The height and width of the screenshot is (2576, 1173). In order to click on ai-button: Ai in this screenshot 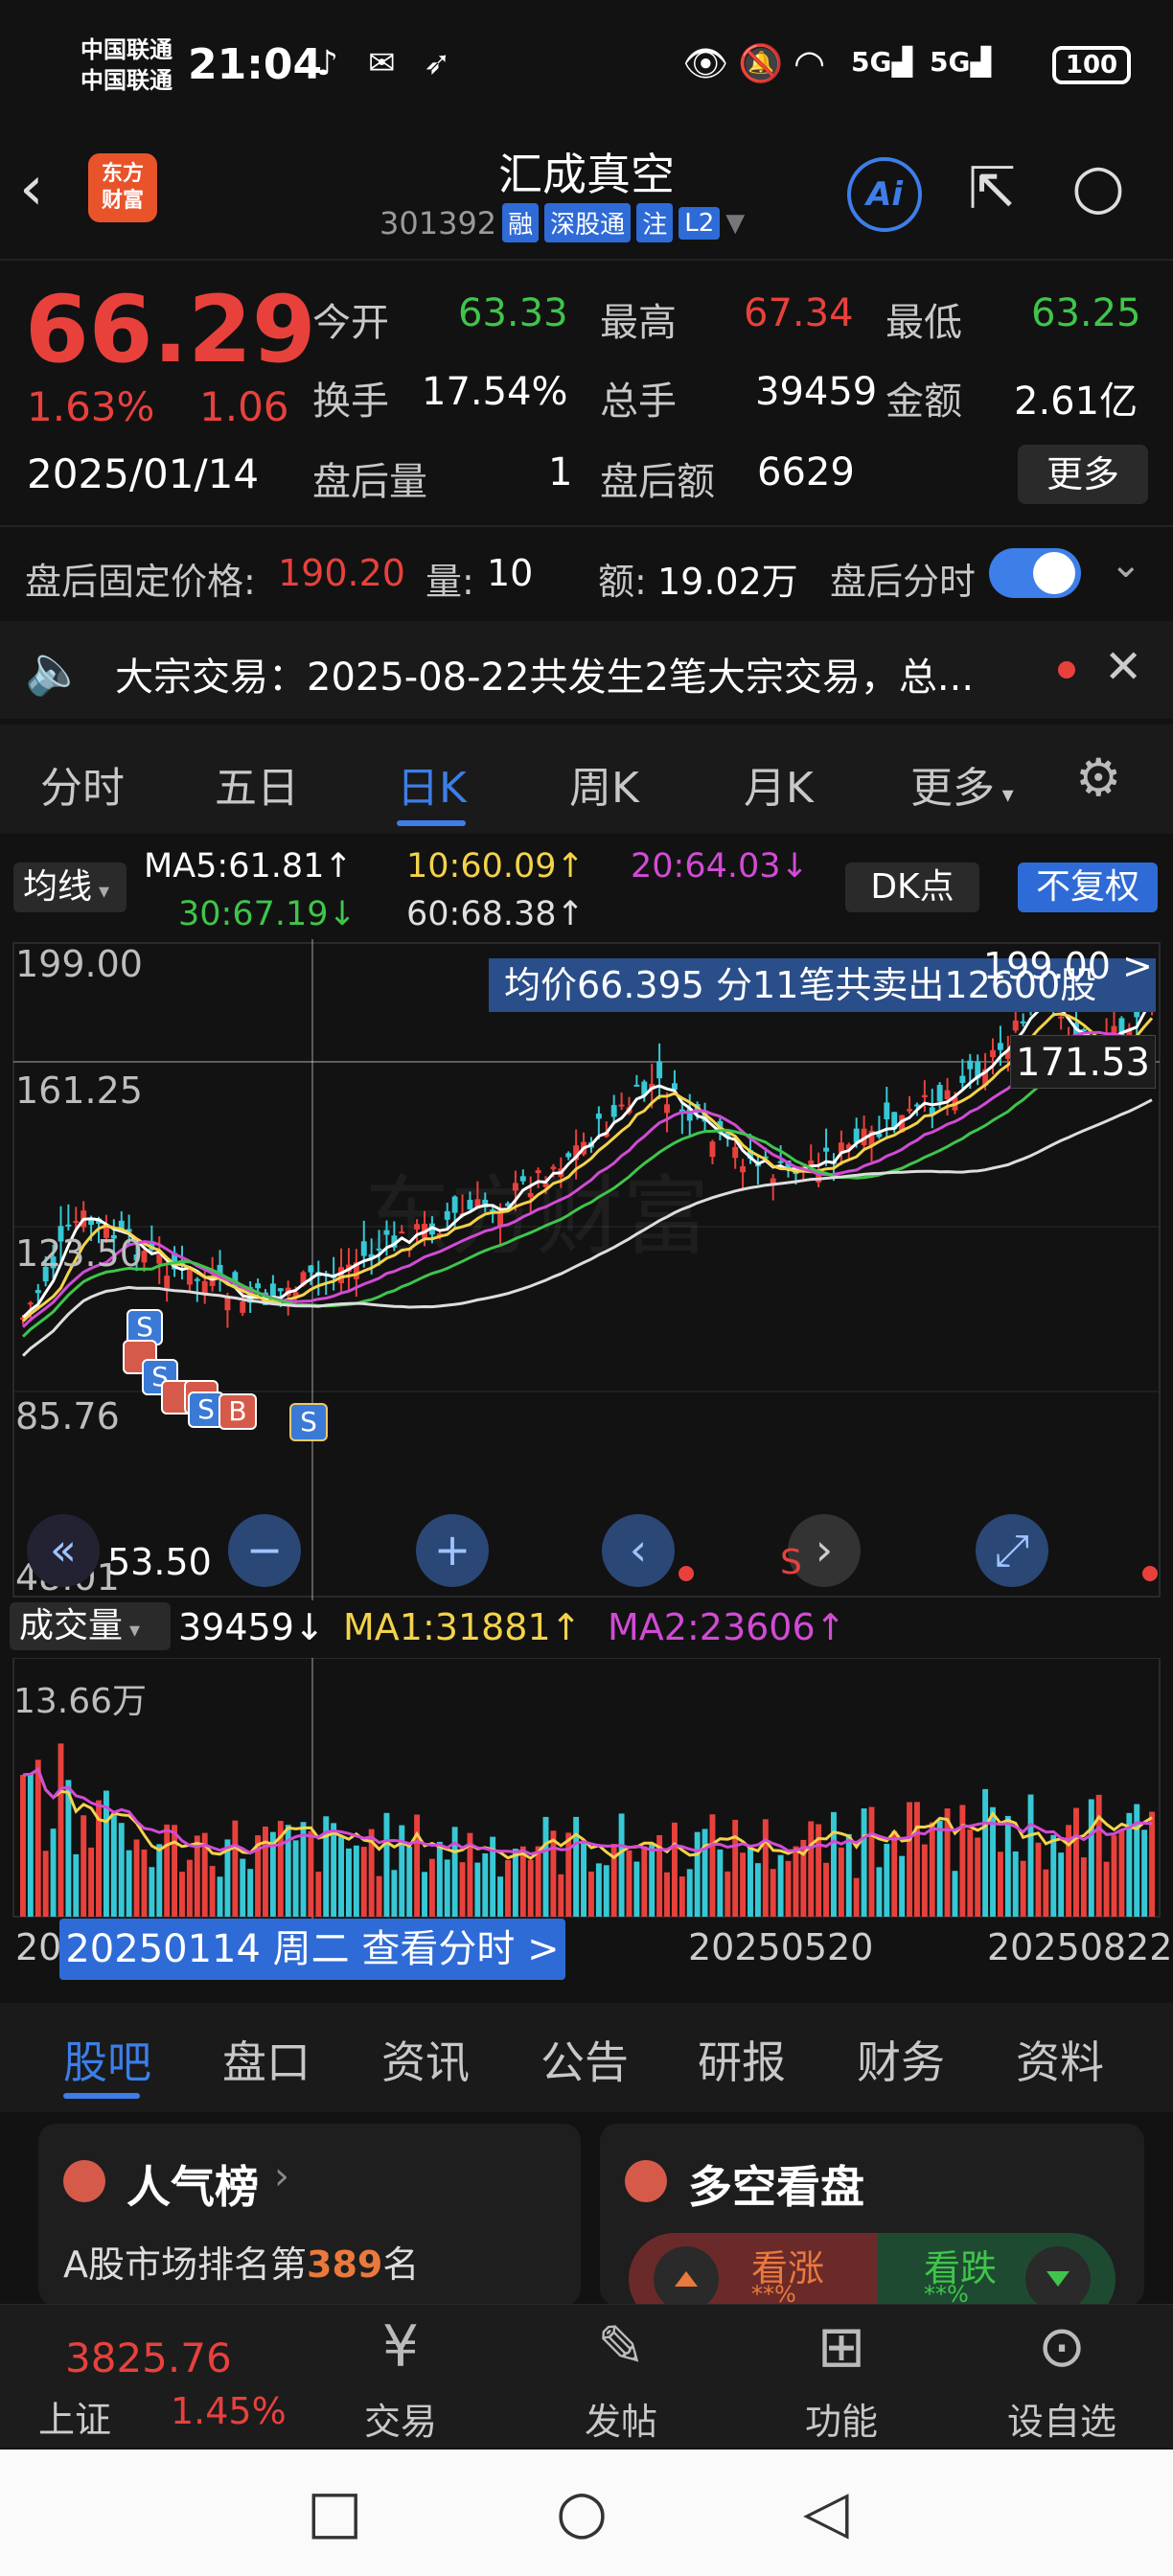, I will do `click(884, 194)`.